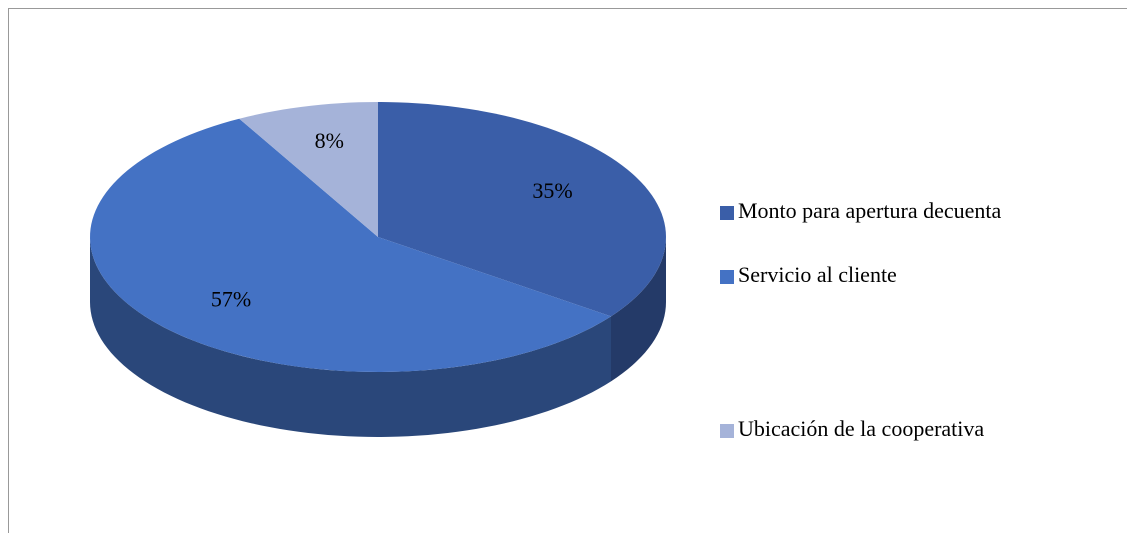  Describe the element at coordinates (817, 274) in the screenshot. I see `legend-label: Servicio al cliente` at that location.